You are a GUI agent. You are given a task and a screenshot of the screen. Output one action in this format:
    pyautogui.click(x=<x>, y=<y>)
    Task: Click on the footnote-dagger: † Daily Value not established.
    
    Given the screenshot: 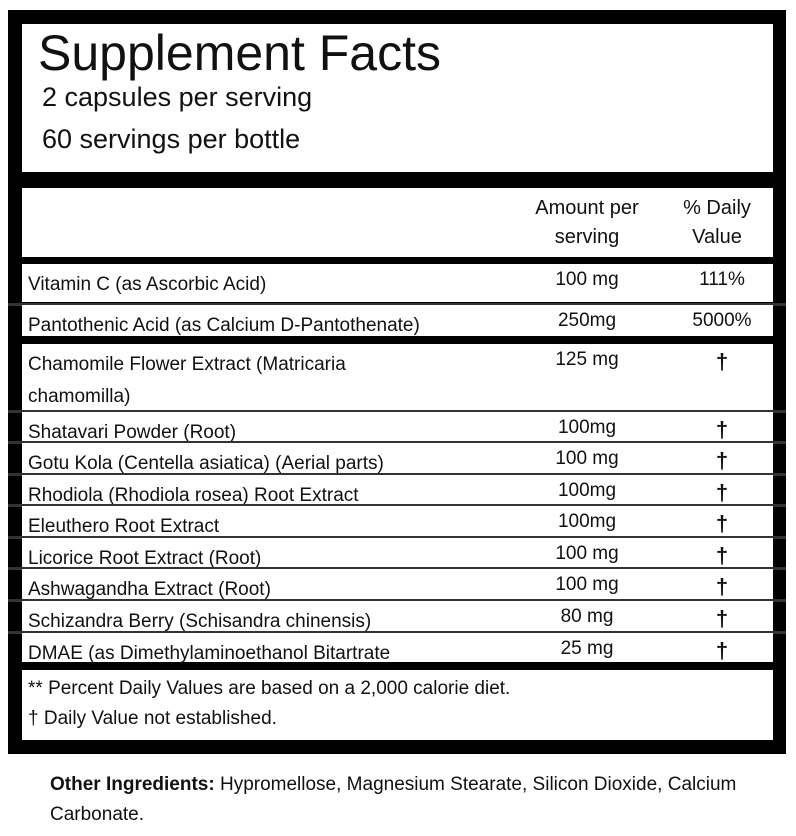 What is the action you would take?
    pyautogui.click(x=152, y=718)
    